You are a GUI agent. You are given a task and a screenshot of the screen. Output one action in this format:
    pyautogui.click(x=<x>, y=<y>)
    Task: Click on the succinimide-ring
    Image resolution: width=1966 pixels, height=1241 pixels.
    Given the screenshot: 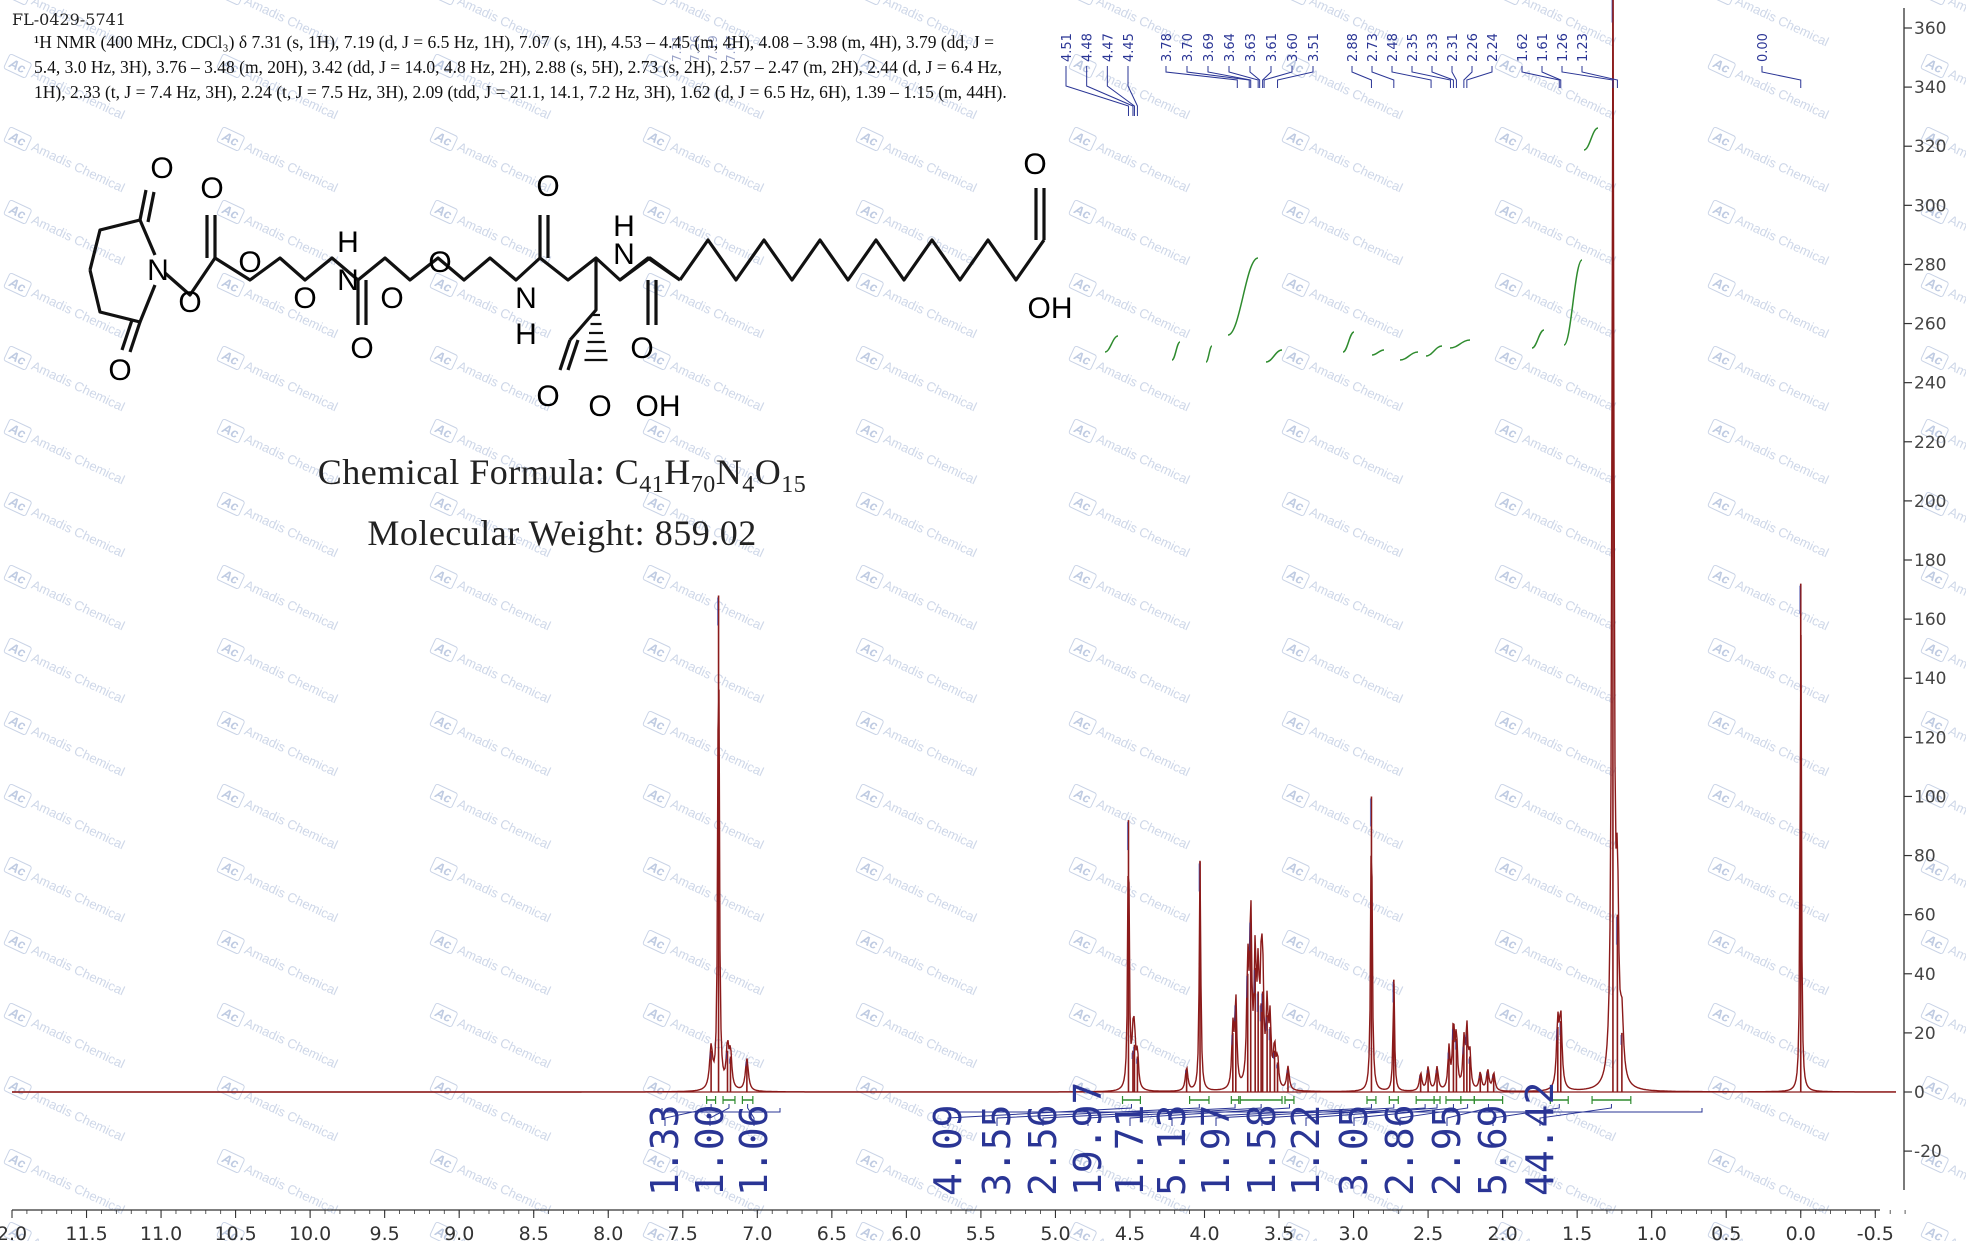 What is the action you would take?
    pyautogui.click(x=122, y=244)
    